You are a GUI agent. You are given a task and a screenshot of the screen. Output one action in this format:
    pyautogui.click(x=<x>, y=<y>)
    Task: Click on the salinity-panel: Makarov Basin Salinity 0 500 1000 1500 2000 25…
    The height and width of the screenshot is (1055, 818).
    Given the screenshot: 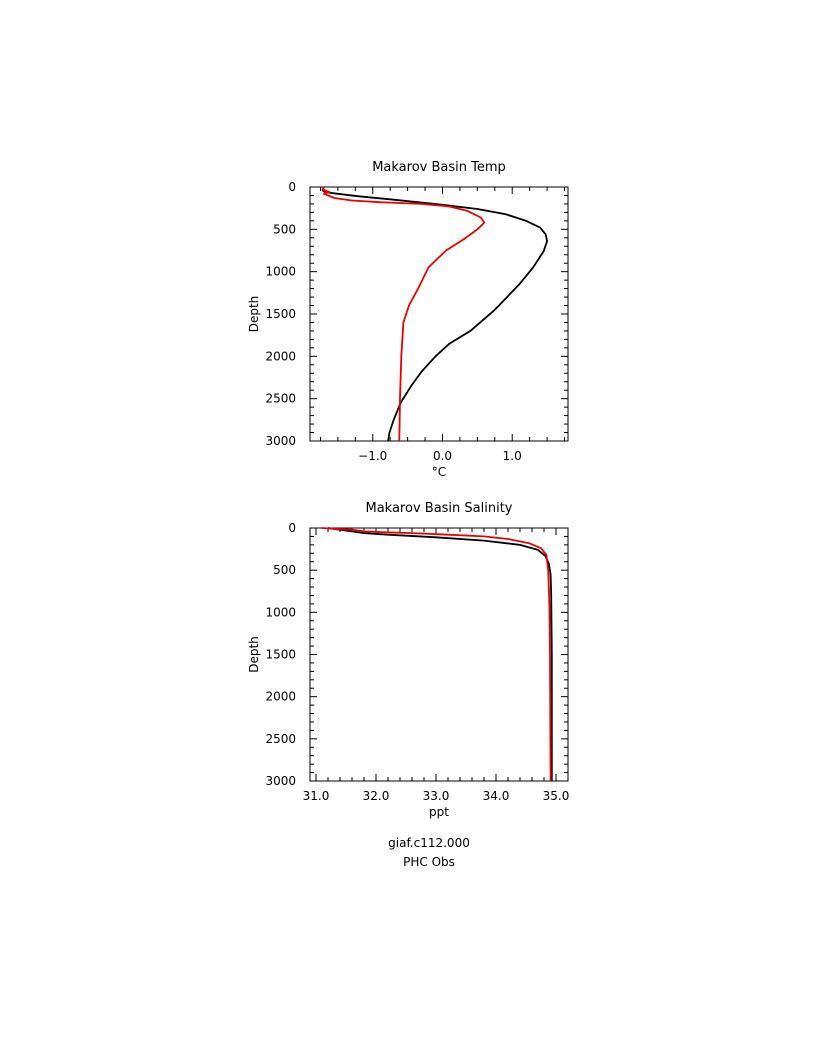 What is the action you would take?
    pyautogui.click(x=408, y=660)
    